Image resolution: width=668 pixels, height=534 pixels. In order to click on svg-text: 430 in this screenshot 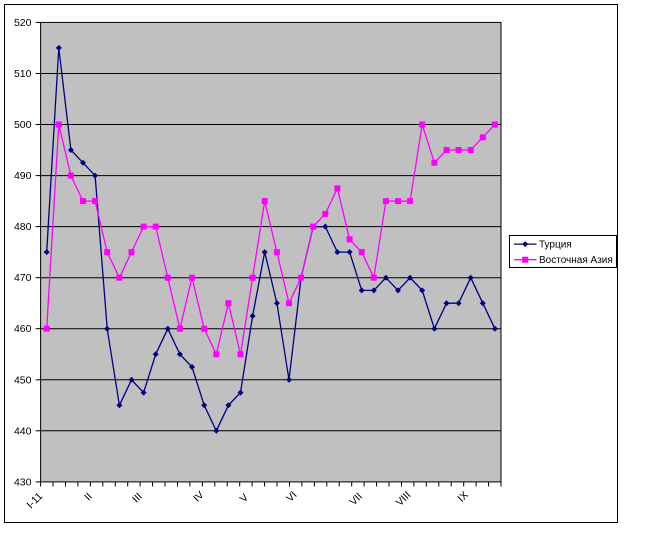, I will do `click(23, 482)`.